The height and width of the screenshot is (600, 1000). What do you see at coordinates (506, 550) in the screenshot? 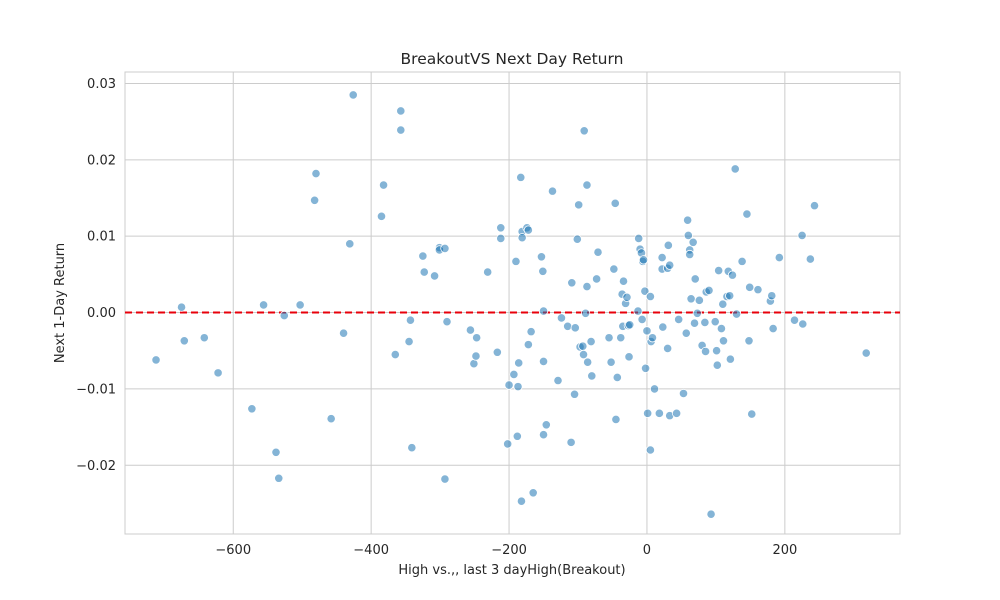
I see `x-axis-ticks: −600 −400 −200 0 200` at bounding box center [506, 550].